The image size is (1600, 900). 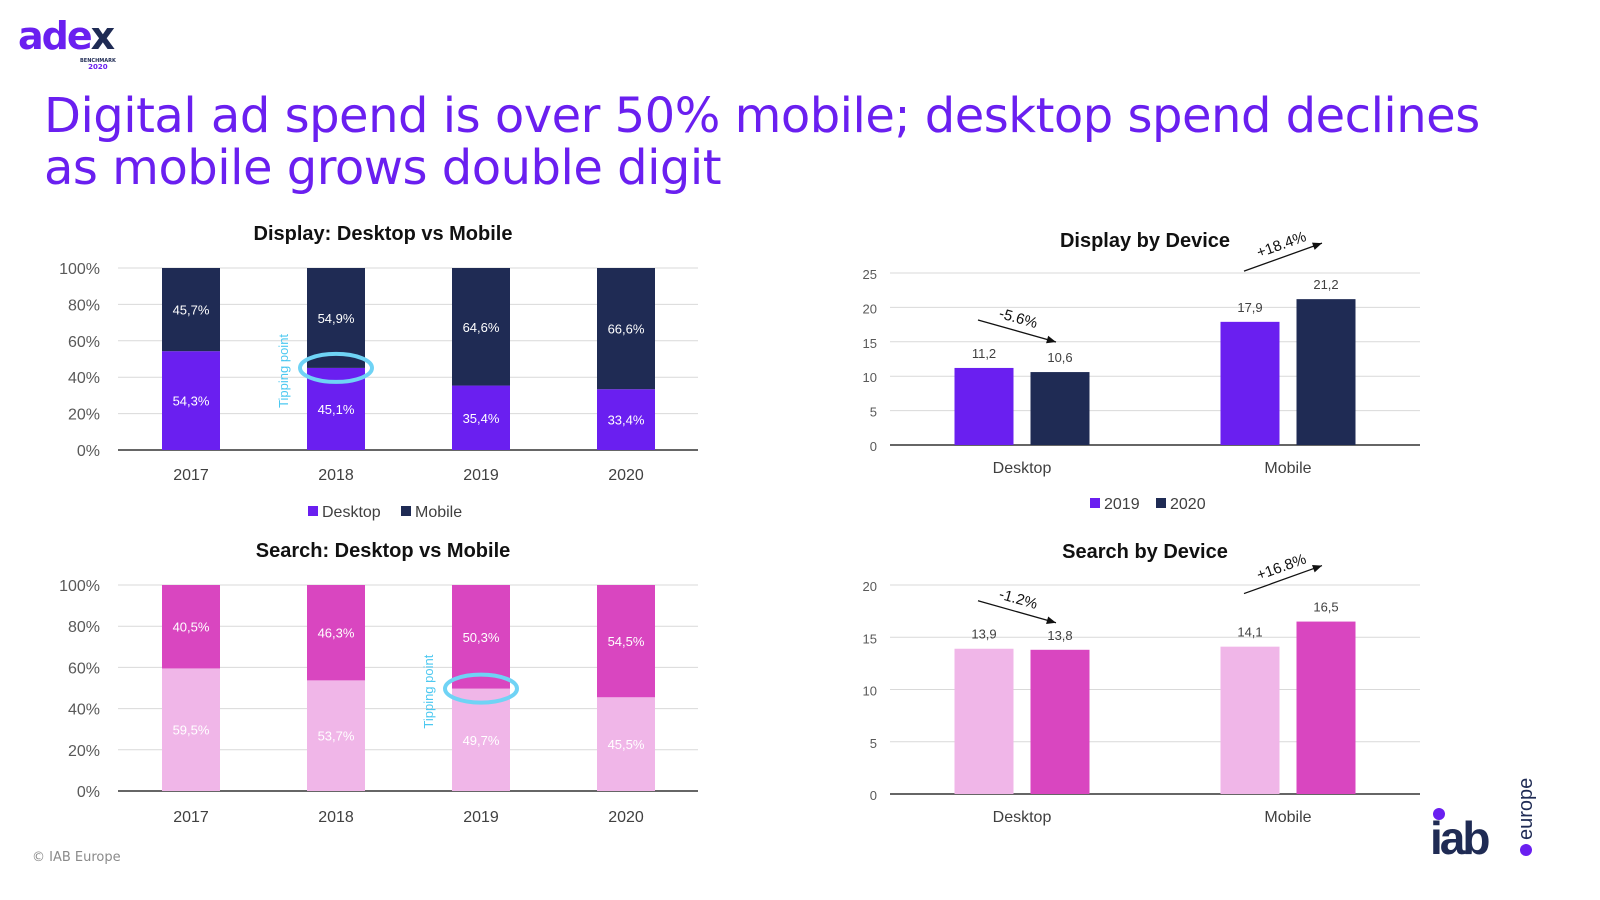 I want to click on data-label: 54,9%, so click(x=336, y=318).